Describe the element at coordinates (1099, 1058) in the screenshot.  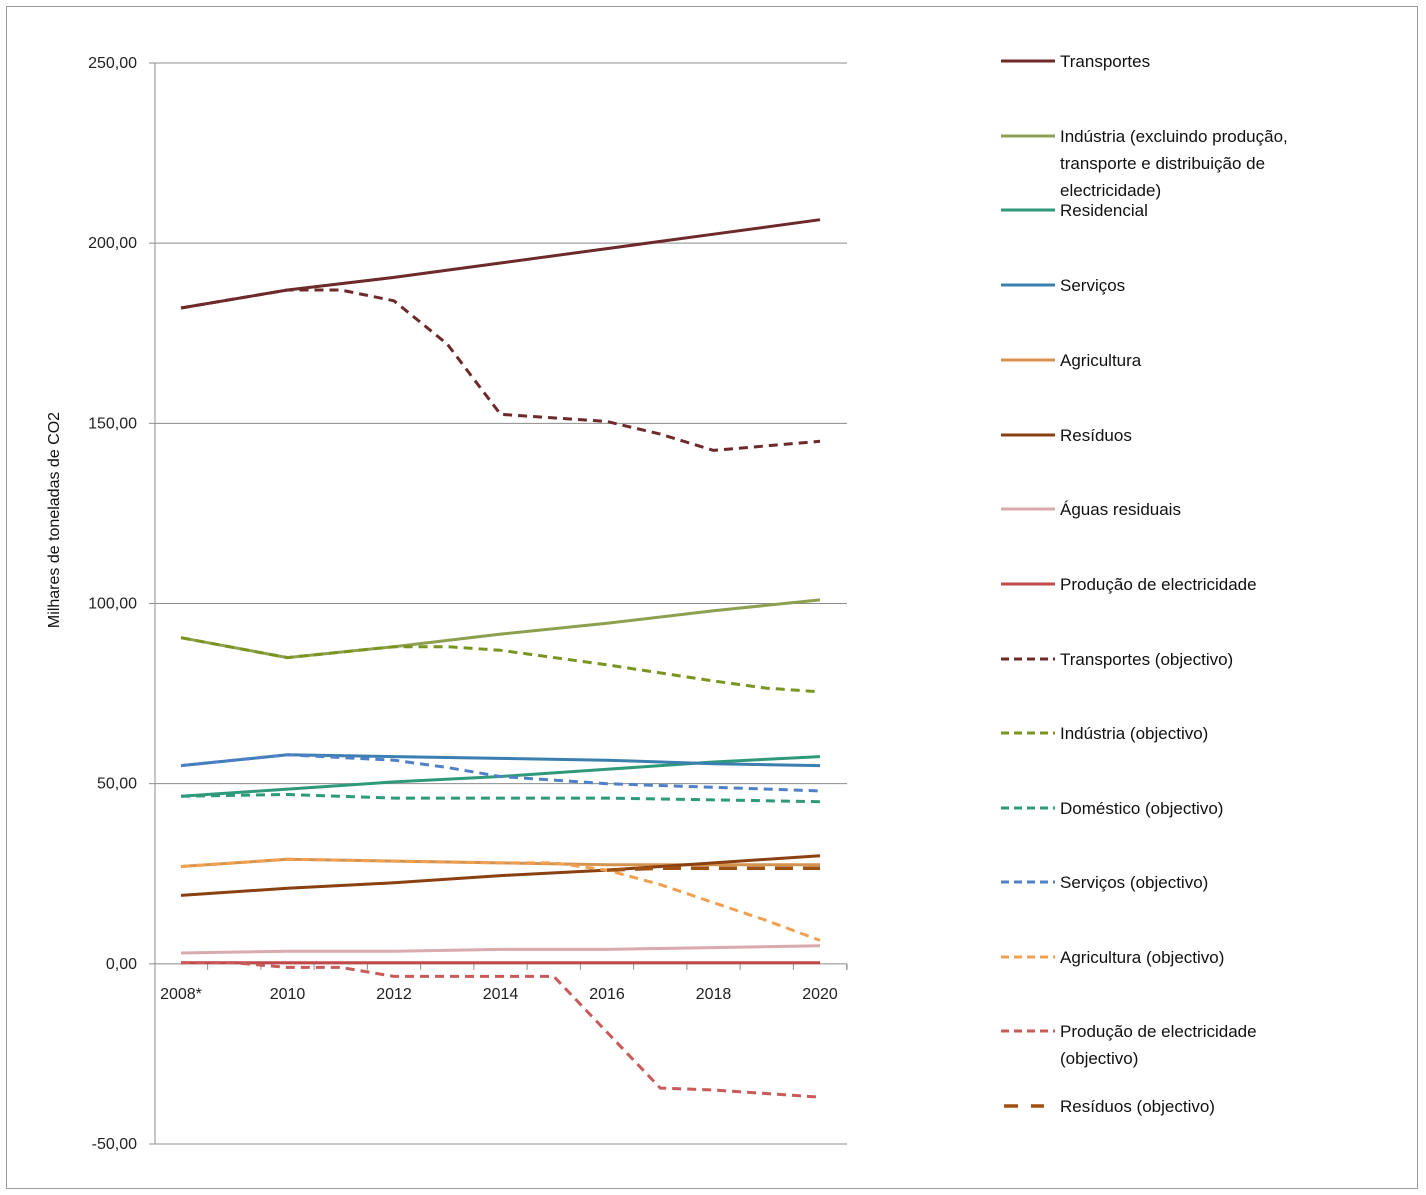
I see `legend-label: (objectivo)` at that location.